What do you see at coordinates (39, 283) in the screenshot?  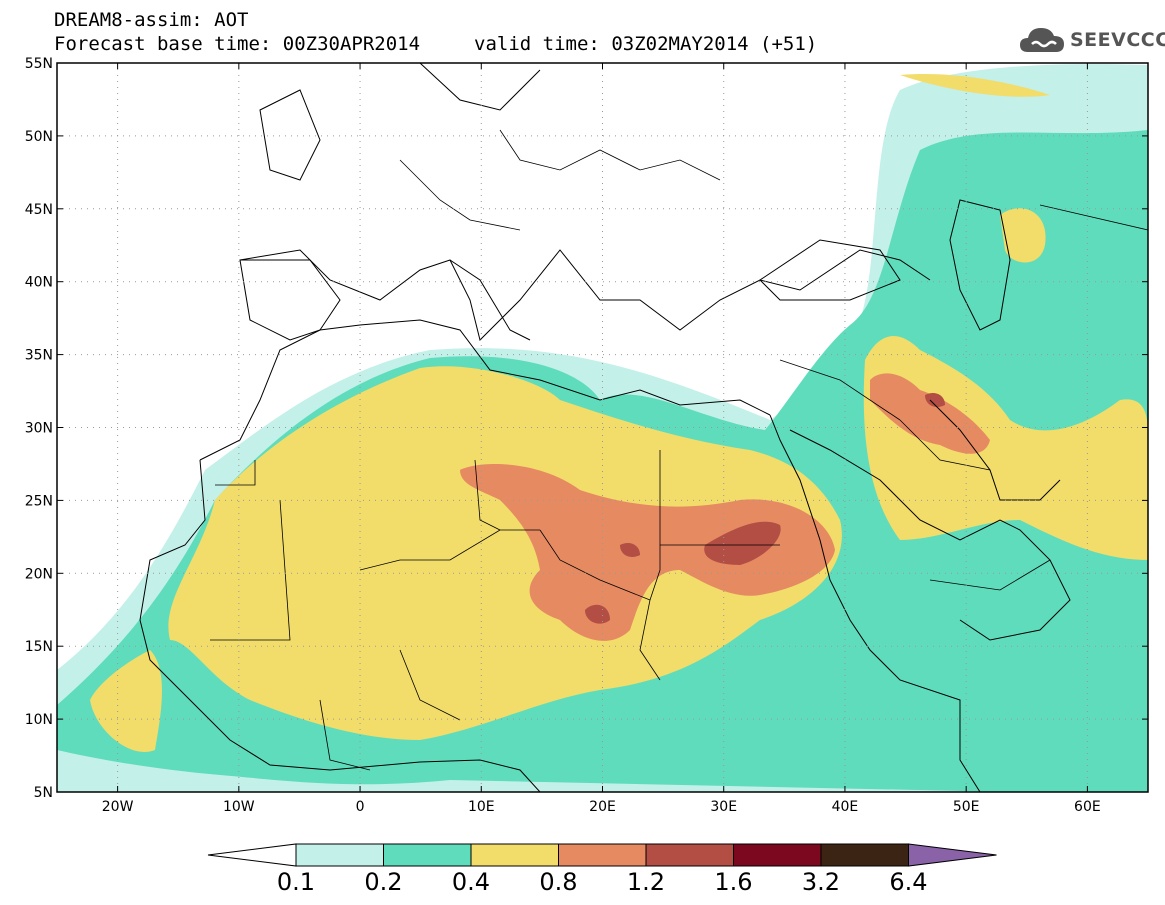 I see `lat-label: 40N` at bounding box center [39, 283].